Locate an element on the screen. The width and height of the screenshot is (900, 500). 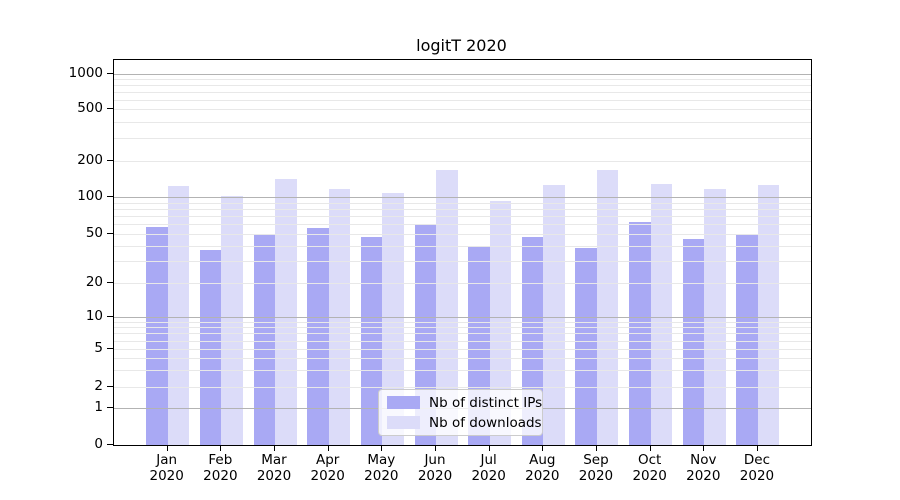
bar-distinct-ips-feb is located at coordinates (210, 347).